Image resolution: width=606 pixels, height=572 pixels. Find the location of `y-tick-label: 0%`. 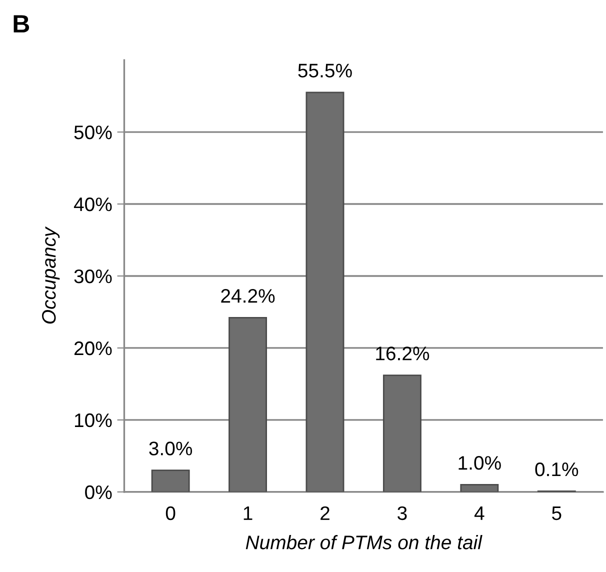

y-tick-label: 0% is located at coordinates (98, 492).